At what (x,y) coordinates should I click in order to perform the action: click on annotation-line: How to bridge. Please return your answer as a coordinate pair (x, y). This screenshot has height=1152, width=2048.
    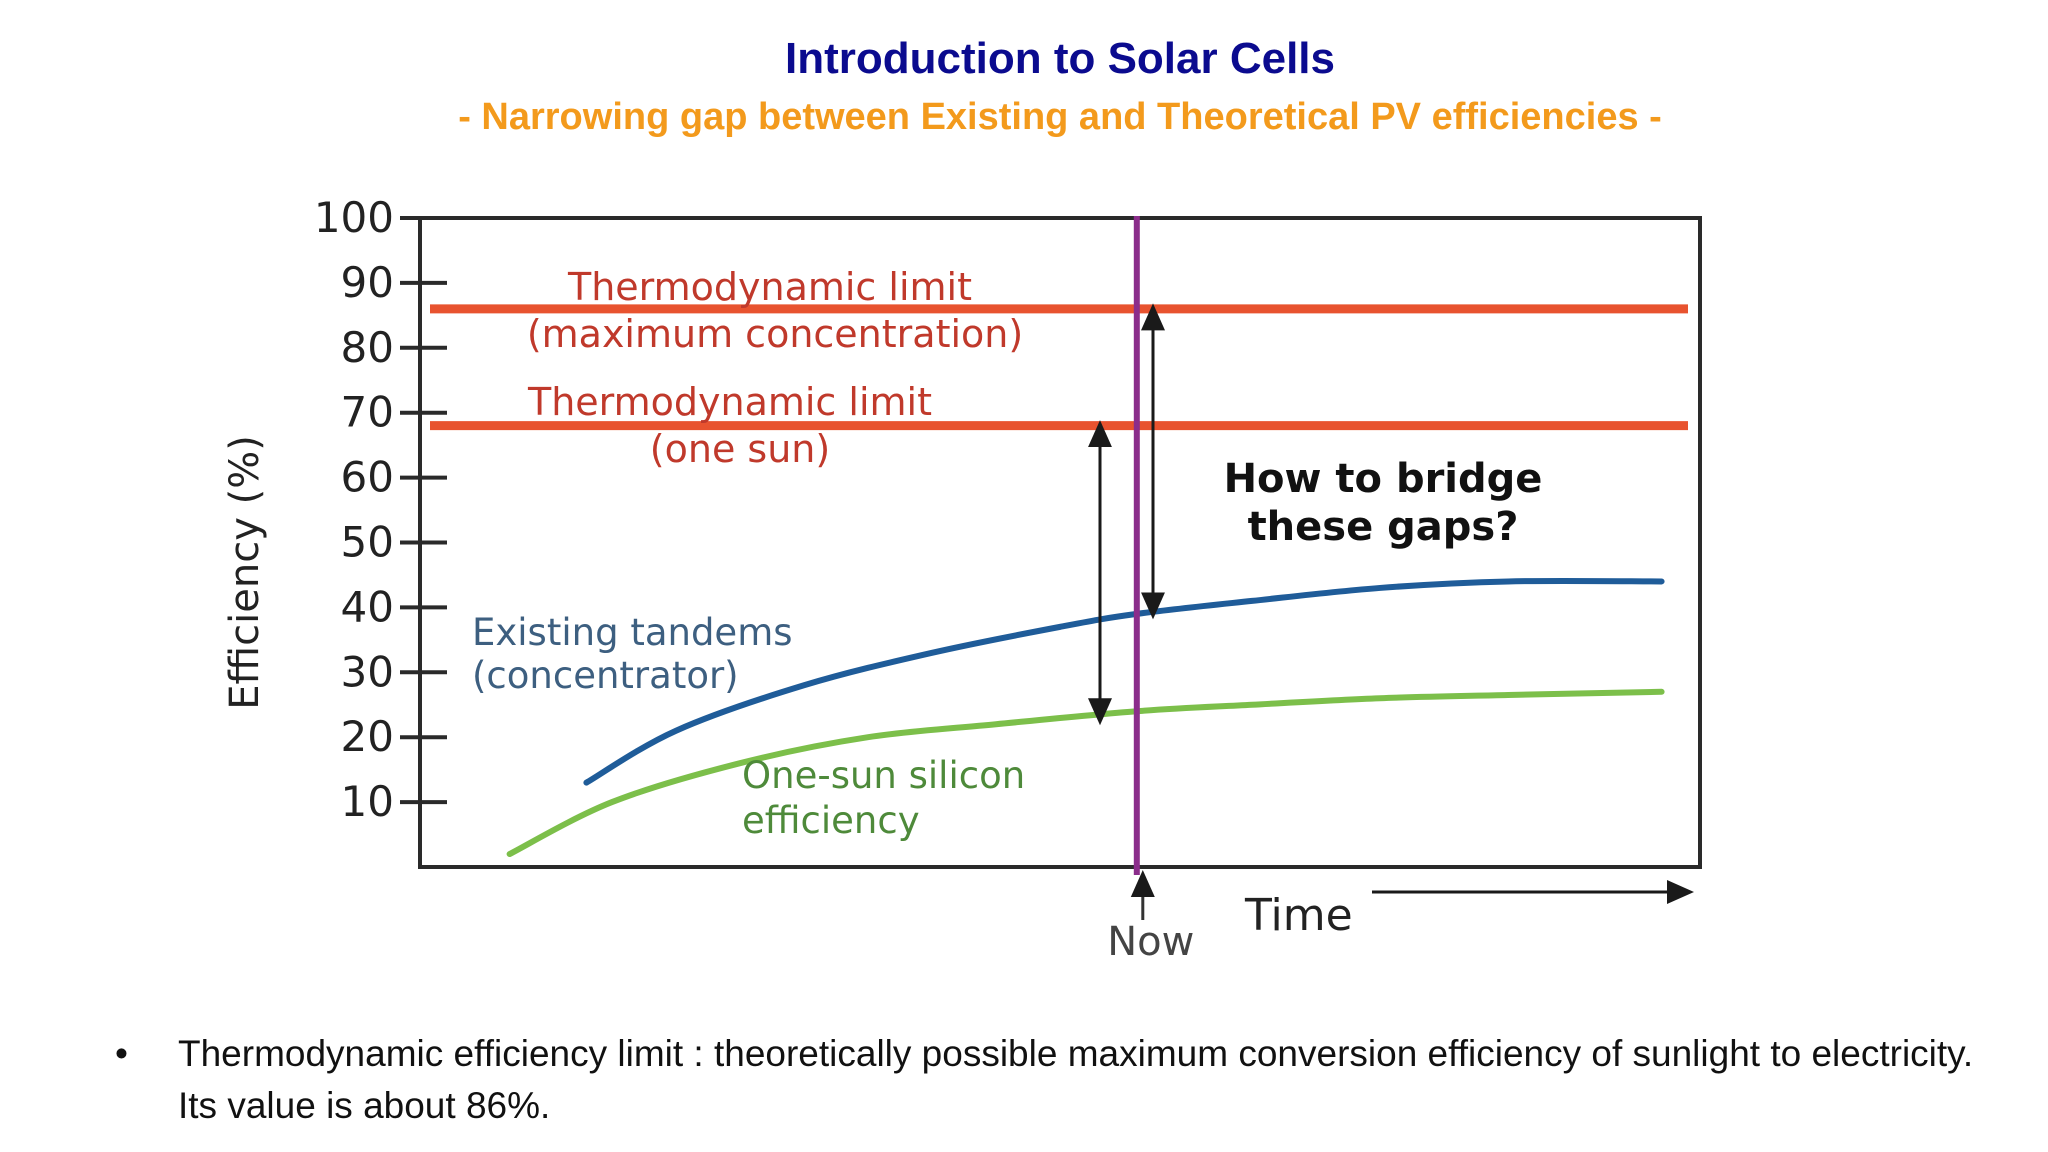
    Looking at the image, I should click on (1383, 479).